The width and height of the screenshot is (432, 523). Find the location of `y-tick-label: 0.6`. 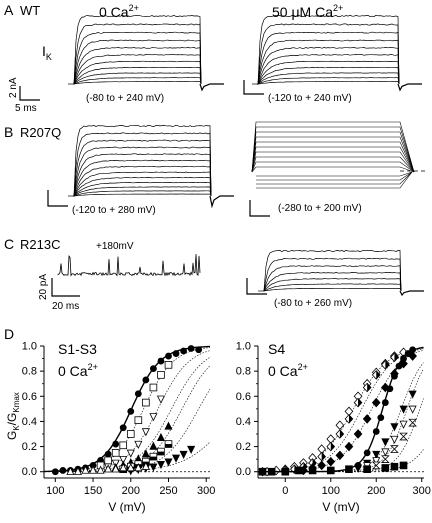

y-tick-label: 0.6 is located at coordinates (243, 397).